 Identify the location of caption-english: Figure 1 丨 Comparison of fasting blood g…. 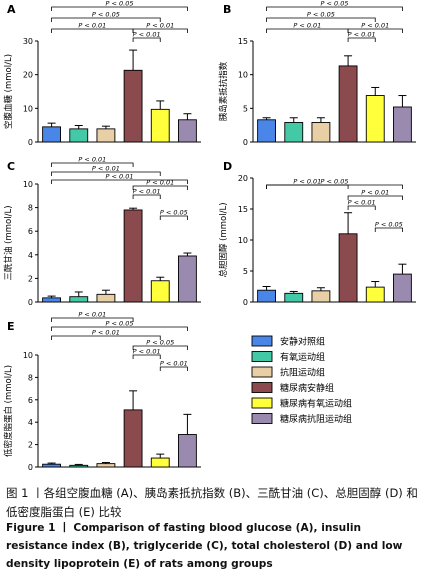
(204, 546).